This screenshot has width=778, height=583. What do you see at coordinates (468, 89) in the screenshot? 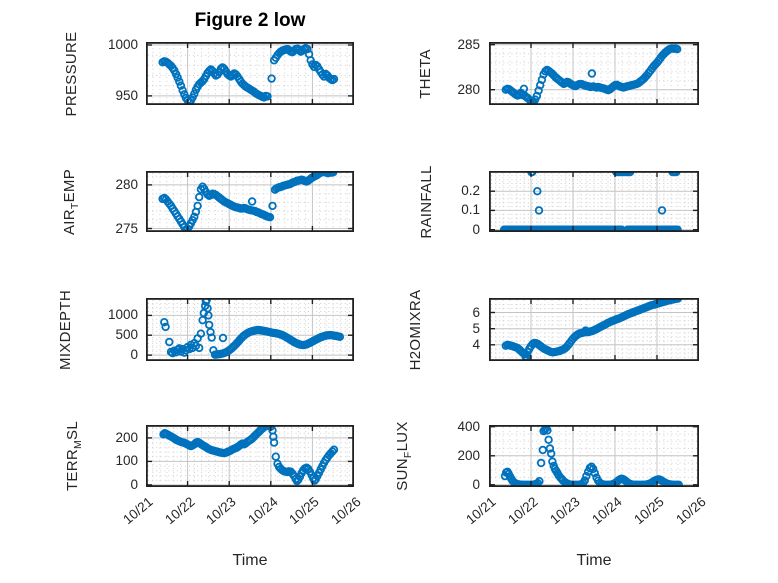
I see `y-tick-label-theta: 280` at bounding box center [468, 89].